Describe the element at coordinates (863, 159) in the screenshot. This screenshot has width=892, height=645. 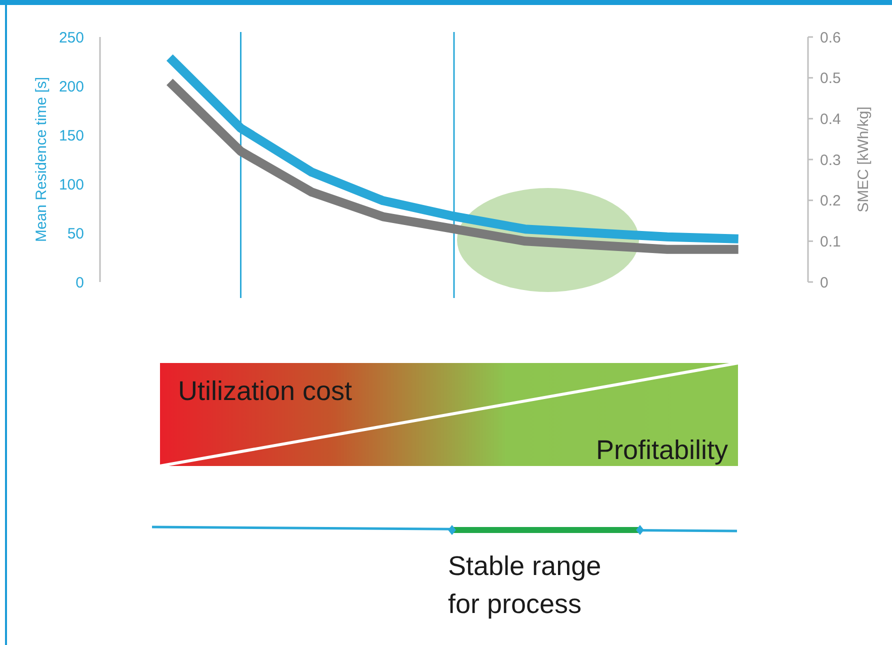
I see `y2-axis-title: SMEC [kWh/kg]` at that location.